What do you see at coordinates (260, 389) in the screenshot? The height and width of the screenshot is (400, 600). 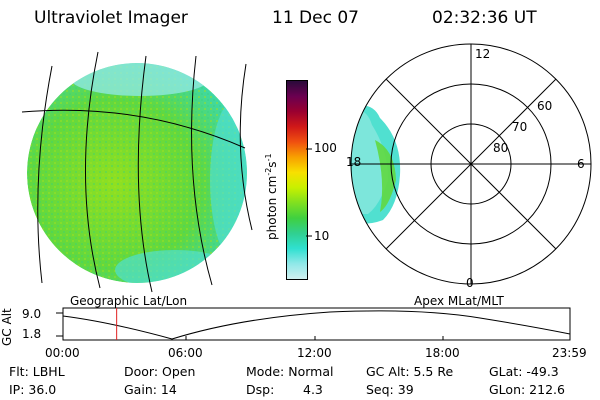 I see `info-dsp-label: Dsp:` at bounding box center [260, 389].